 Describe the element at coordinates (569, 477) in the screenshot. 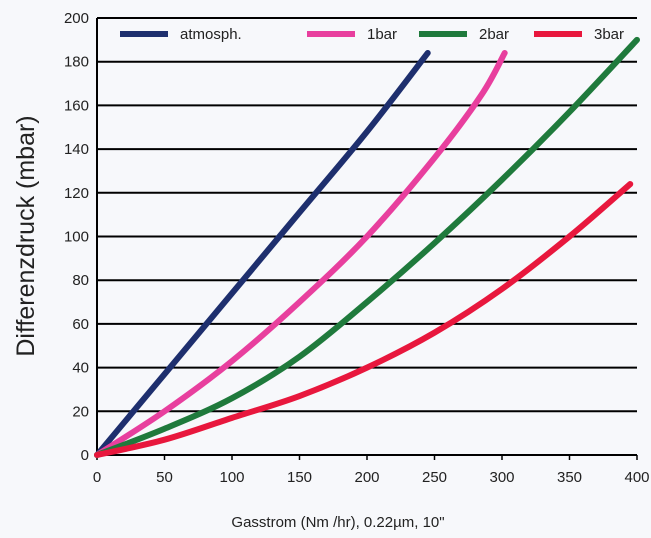

I see `x-tick-label: 350` at that location.